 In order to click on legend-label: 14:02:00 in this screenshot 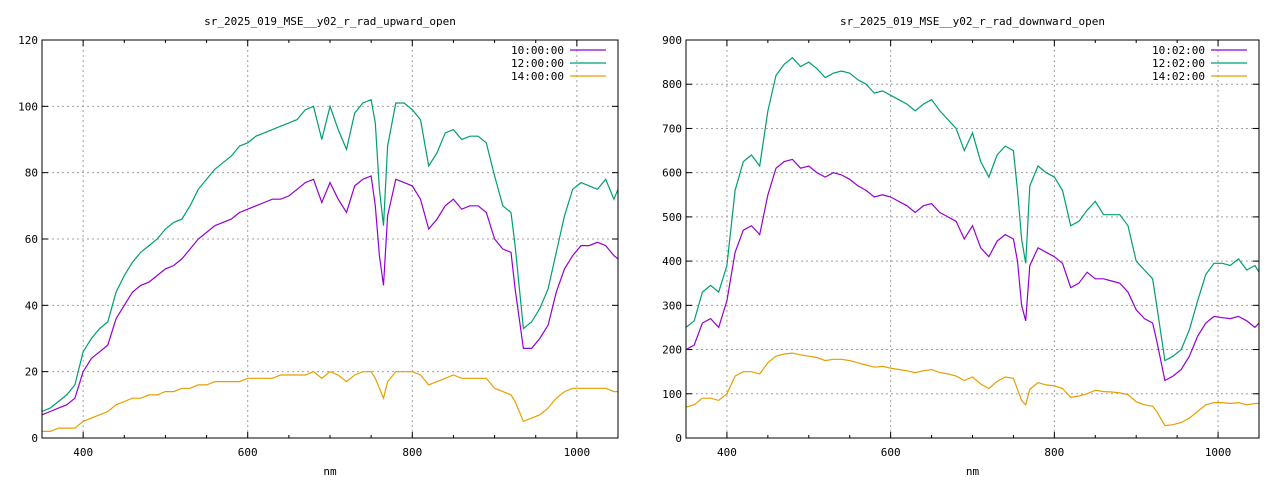, I will do `click(1178, 76)`.